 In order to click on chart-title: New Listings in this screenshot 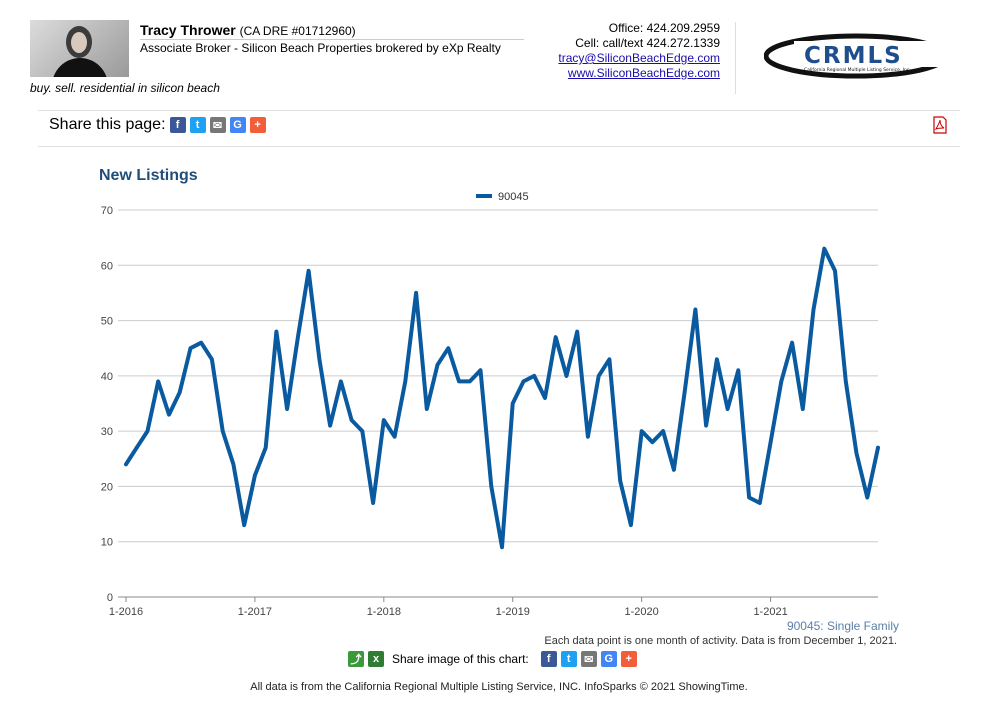, I will do `click(148, 175)`.